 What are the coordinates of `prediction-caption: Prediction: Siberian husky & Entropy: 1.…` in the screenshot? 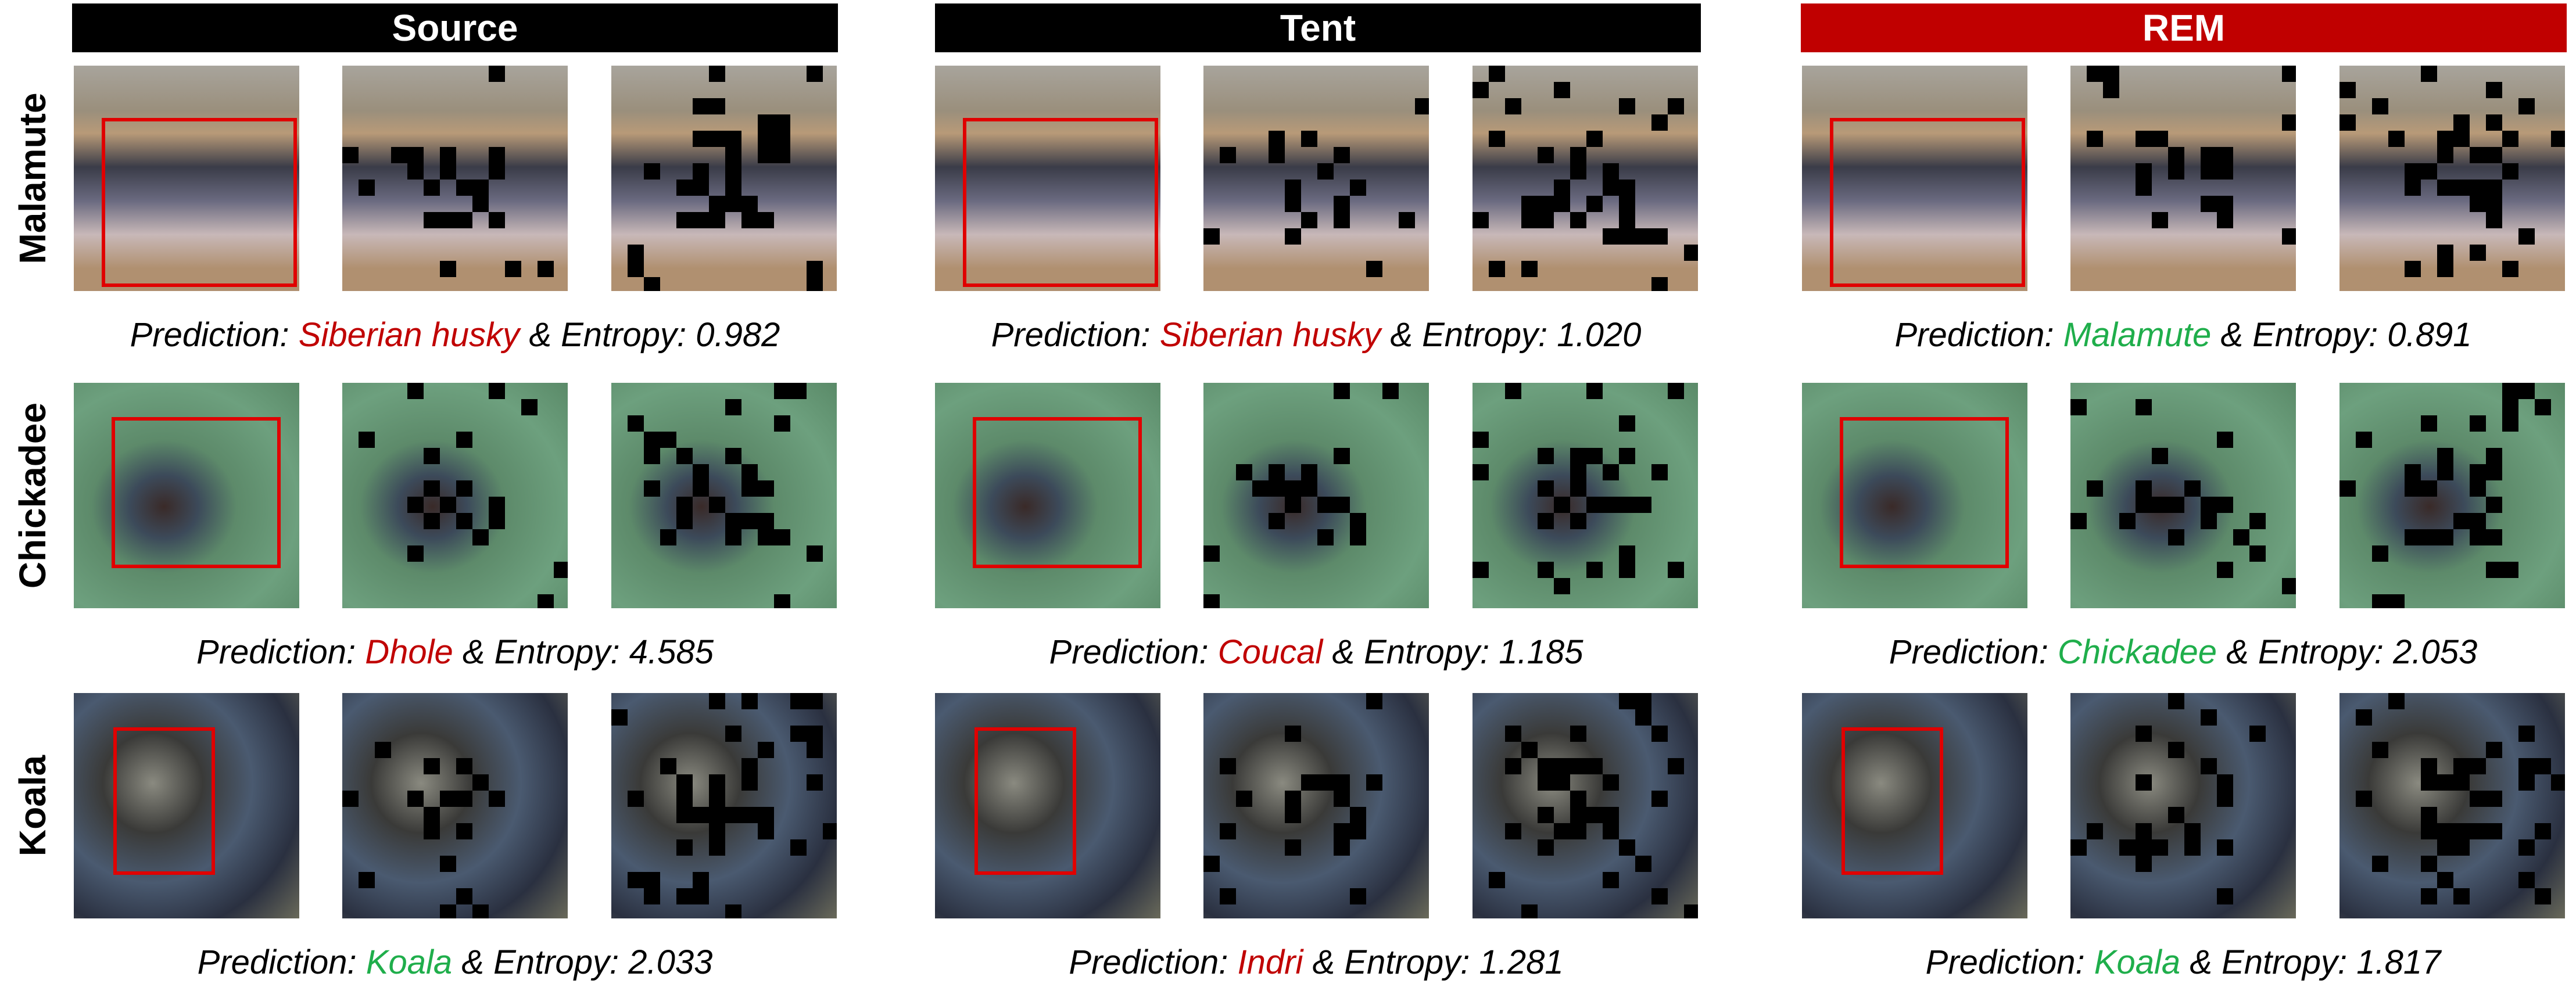 It's located at (1316, 334).